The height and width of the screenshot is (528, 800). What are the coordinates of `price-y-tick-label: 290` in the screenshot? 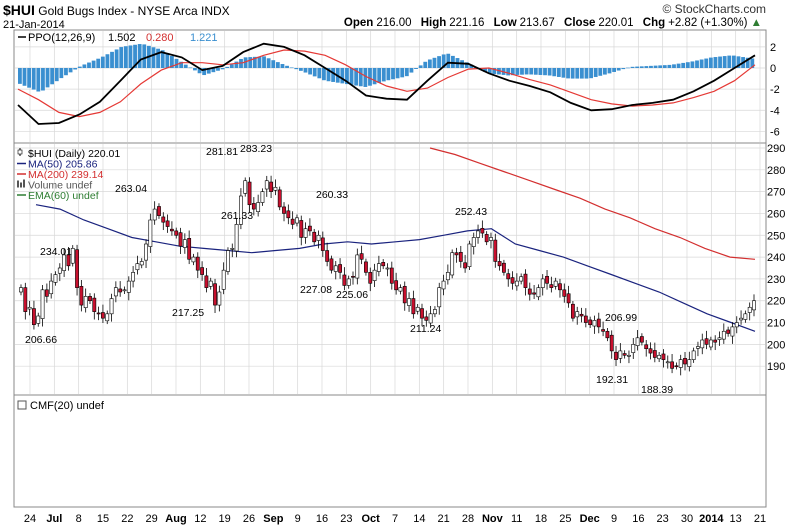 It's located at (776, 149).